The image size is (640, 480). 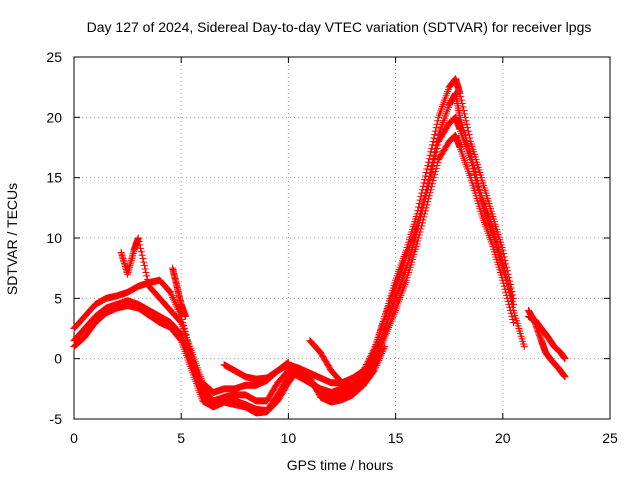 I want to click on y-tick-label: 20, so click(x=54, y=117).